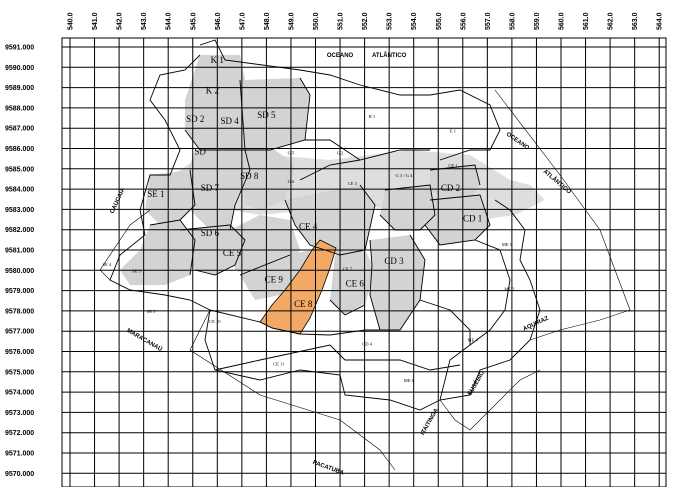 The width and height of the screenshot is (689, 487). I want to click on x-tick-label: 541.0, so click(95, 21).